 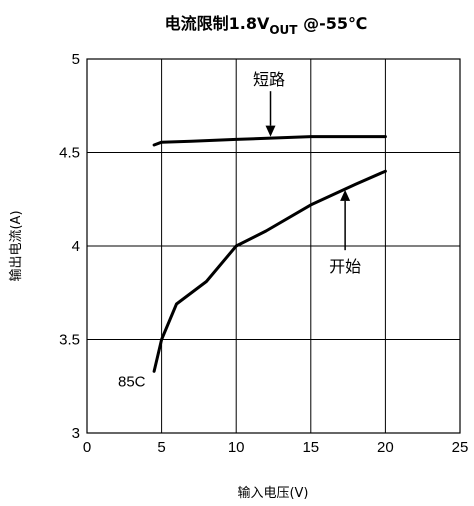 What do you see at coordinates (69, 153) in the screenshot?
I see `y-tick-label: 4.5` at bounding box center [69, 153].